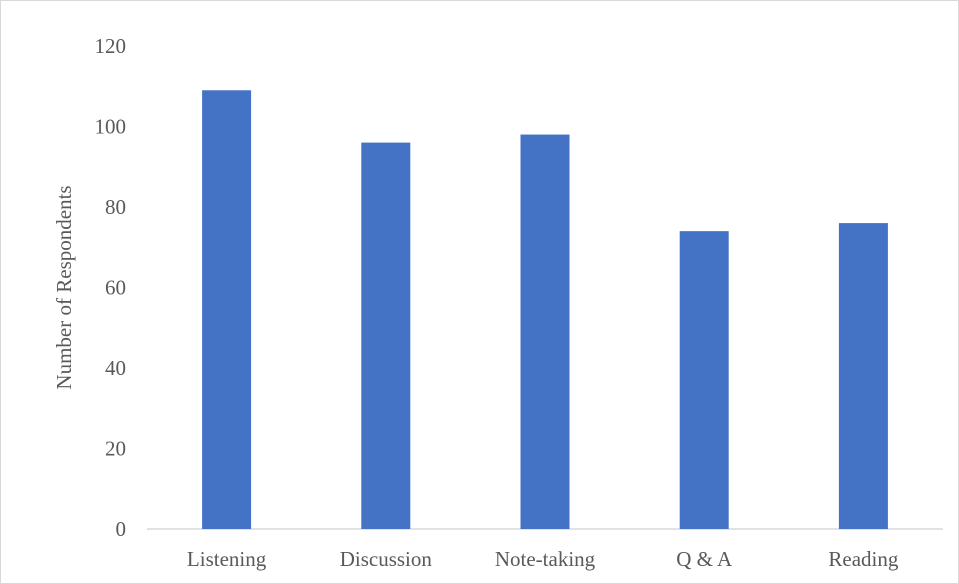 The image size is (959, 584). What do you see at coordinates (115, 288) in the screenshot?
I see `y-tick-label: 60` at bounding box center [115, 288].